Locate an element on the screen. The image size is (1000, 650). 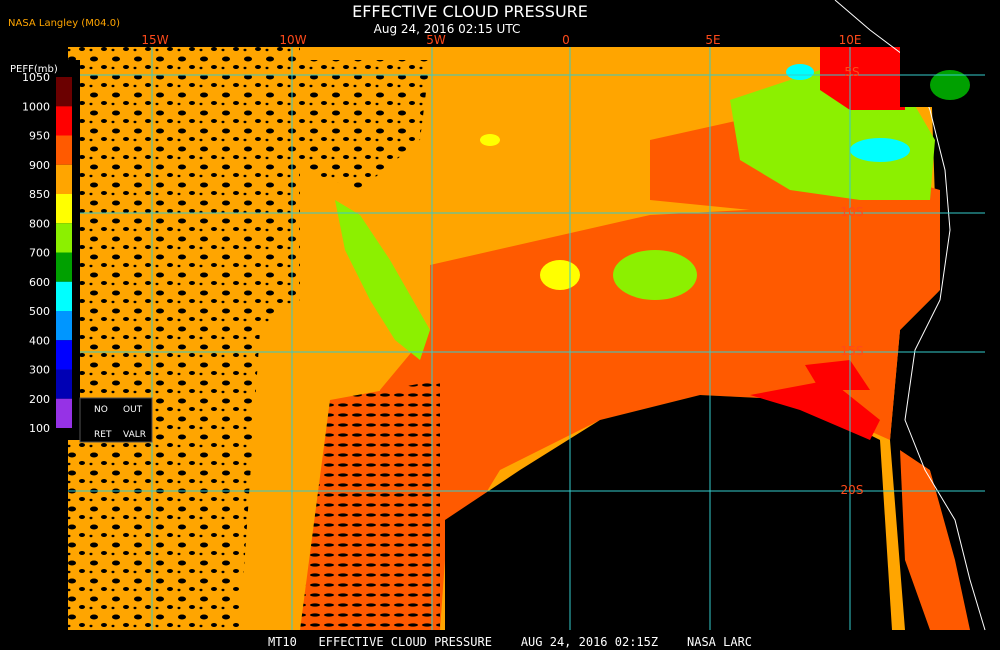
lat-label: 10S is located at coordinates (852, 212).